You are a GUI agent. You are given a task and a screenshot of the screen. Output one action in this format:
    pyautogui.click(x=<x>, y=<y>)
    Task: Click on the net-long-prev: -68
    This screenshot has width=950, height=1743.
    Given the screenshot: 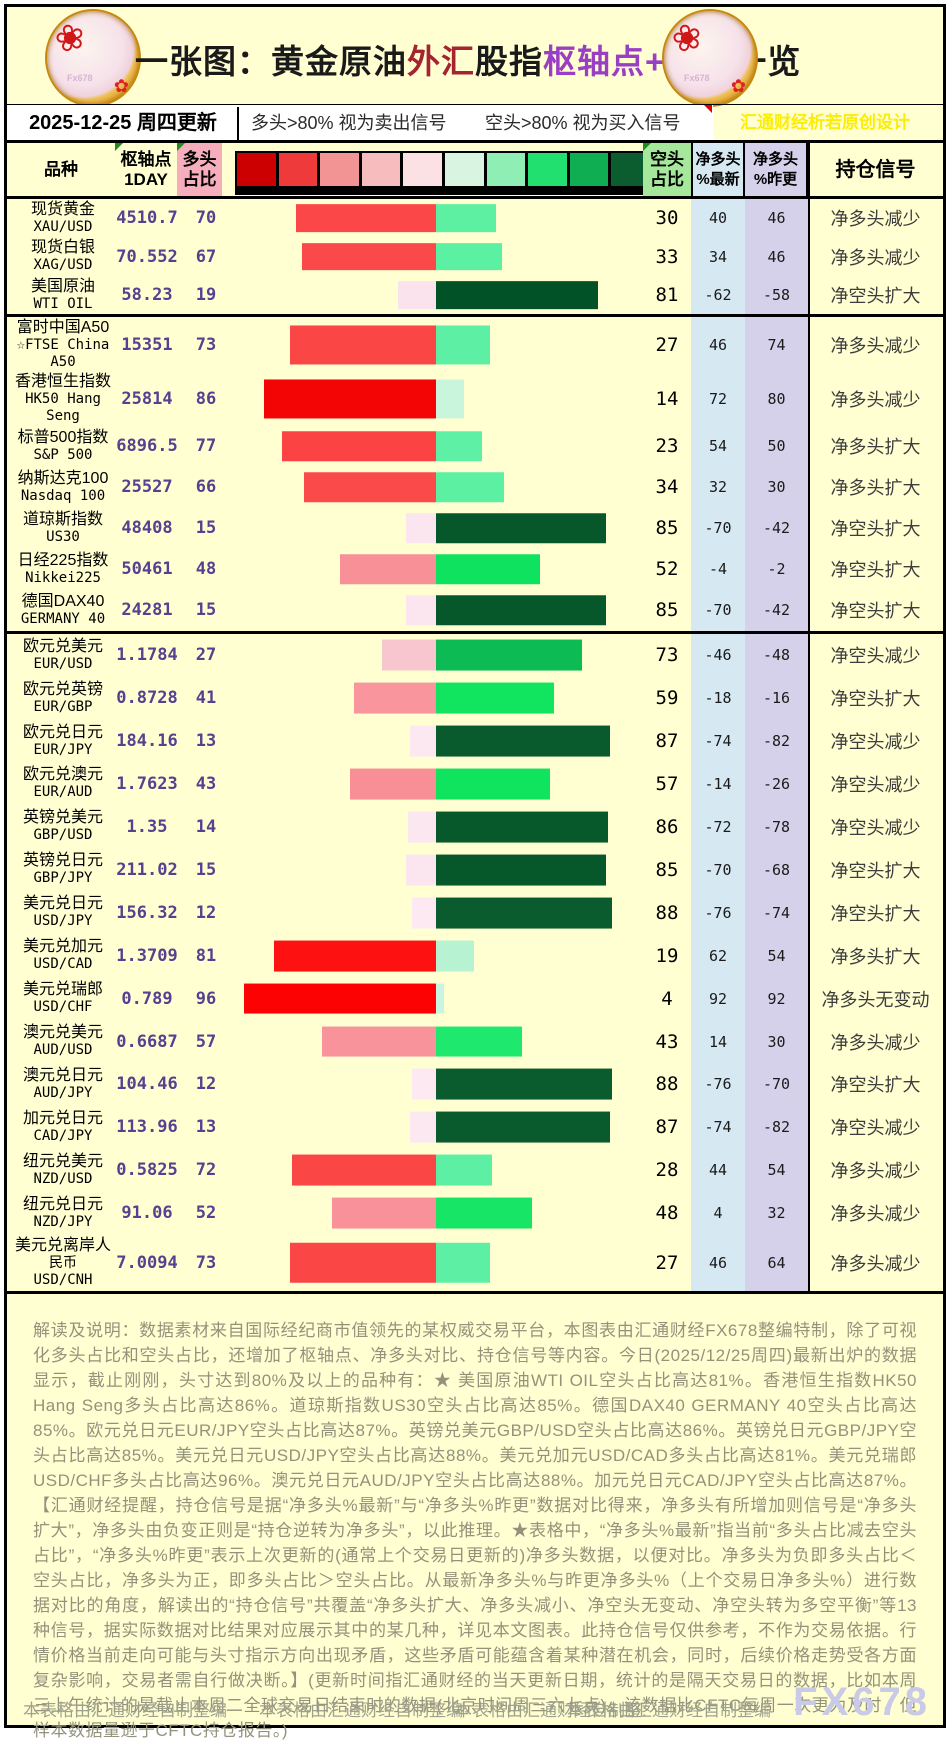 What is the action you would take?
    pyautogui.click(x=776, y=870)
    